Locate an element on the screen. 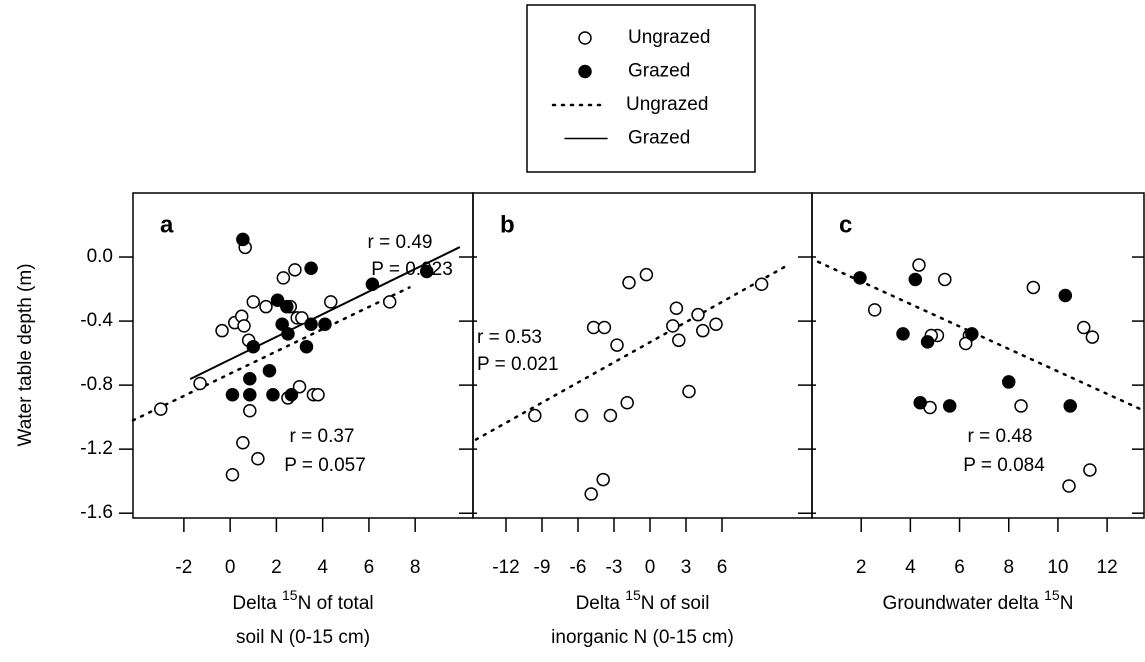  x-axis-label: Delta 15N of soil is located at coordinates (643, 600).